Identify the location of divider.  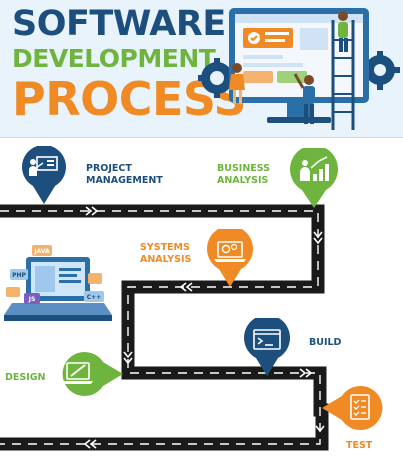
(201, 137).